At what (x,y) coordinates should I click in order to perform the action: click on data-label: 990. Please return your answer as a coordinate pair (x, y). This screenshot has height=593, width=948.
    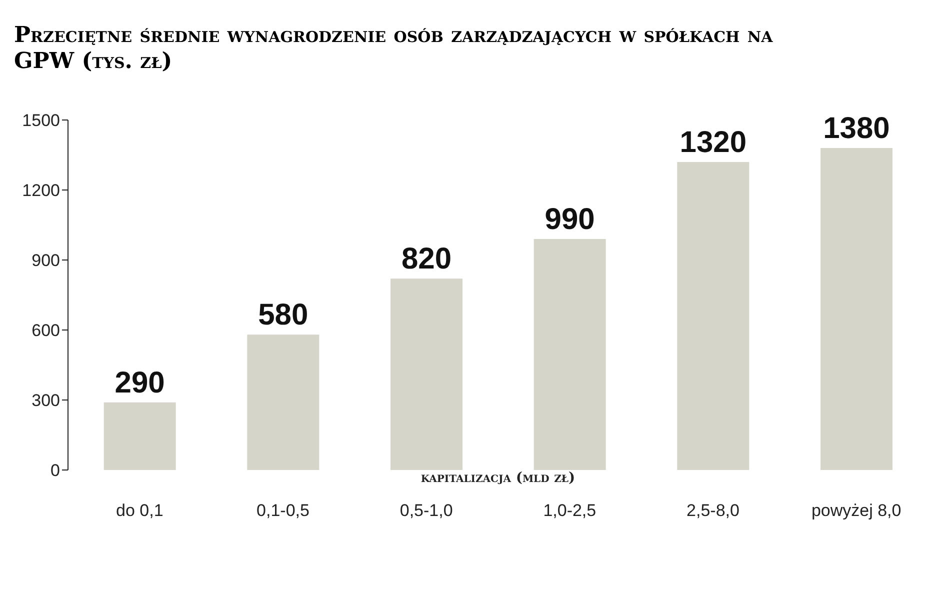
    Looking at the image, I should click on (569, 219).